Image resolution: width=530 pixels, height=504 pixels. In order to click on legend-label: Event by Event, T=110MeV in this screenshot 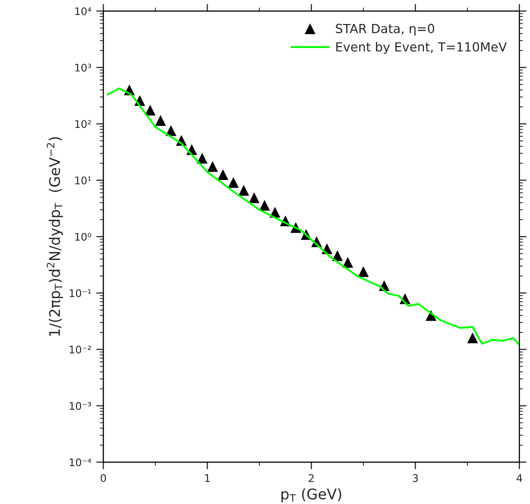, I will do `click(421, 48)`.